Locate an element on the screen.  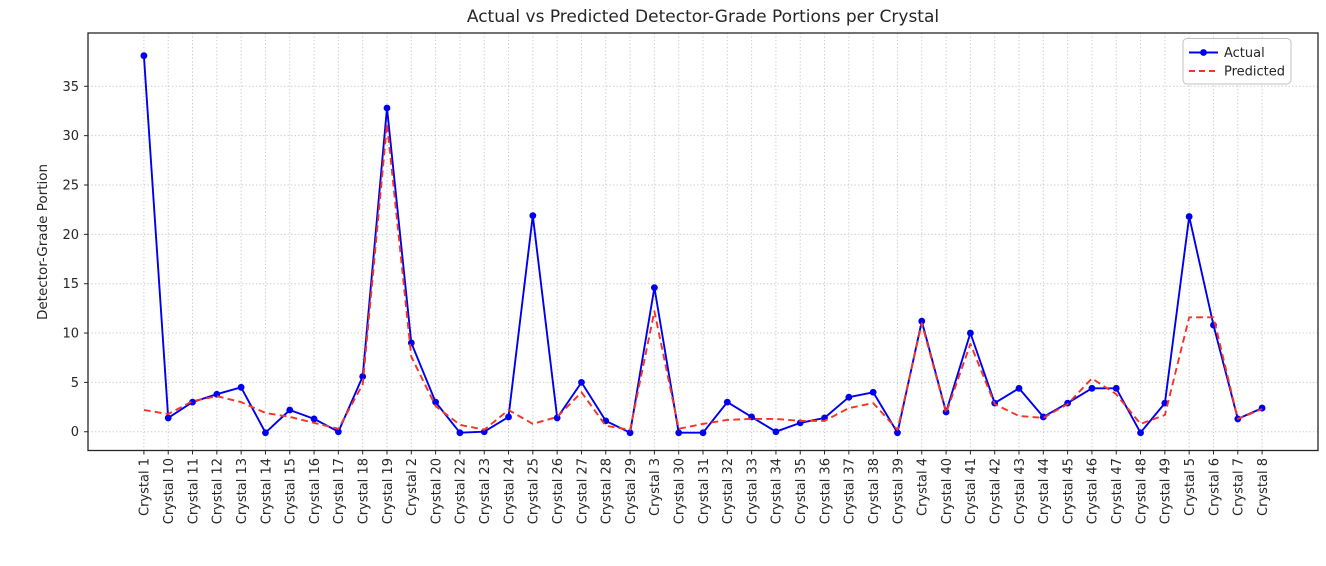
x-tick-label: Crystal 40 is located at coordinates (947, 491).